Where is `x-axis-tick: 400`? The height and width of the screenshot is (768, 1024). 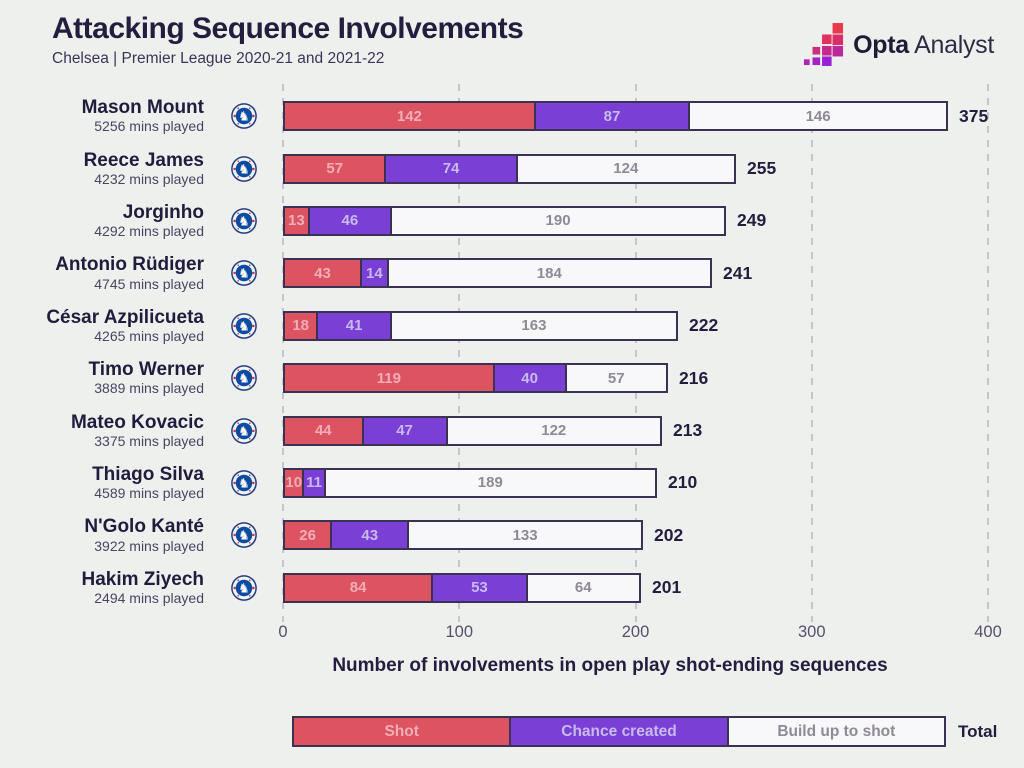
x-axis-tick: 400 is located at coordinates (988, 632).